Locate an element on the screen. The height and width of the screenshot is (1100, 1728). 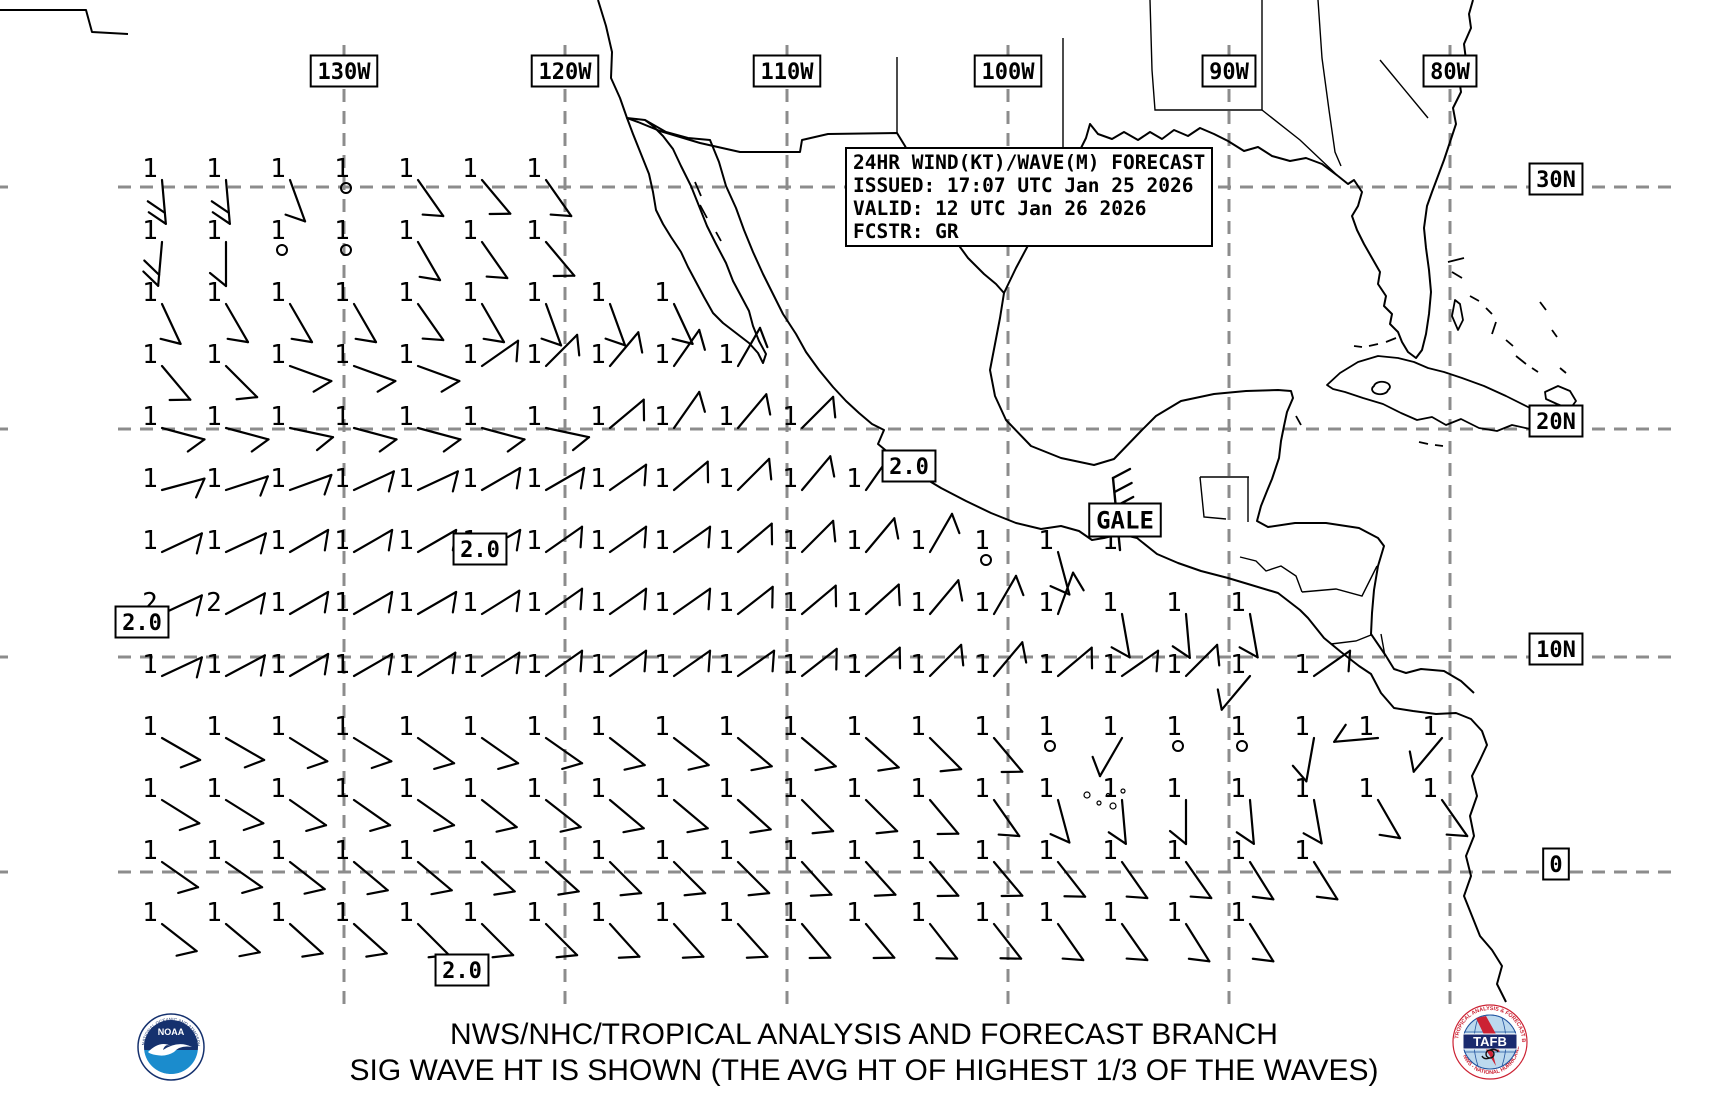
island-path is located at coordinates (1507, 315).